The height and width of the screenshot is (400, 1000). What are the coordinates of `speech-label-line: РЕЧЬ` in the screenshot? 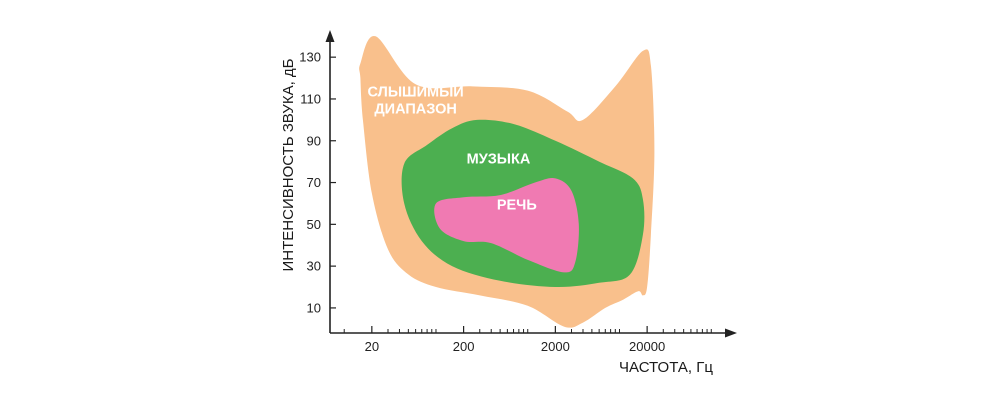 It's located at (517, 206).